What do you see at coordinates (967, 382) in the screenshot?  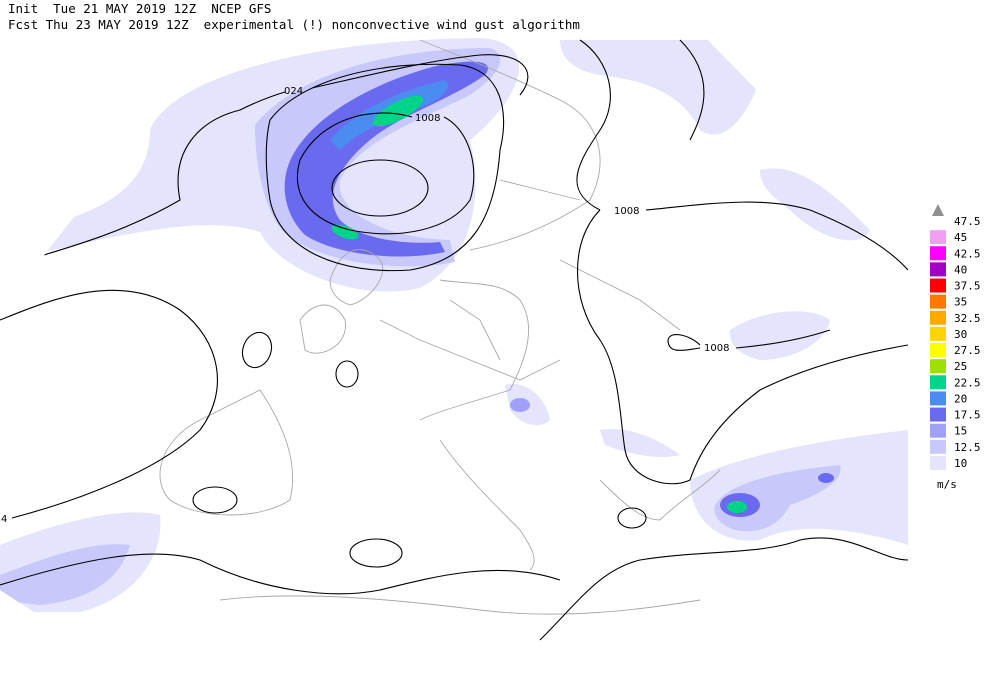 I see `legend-label: 22.5` at bounding box center [967, 382].